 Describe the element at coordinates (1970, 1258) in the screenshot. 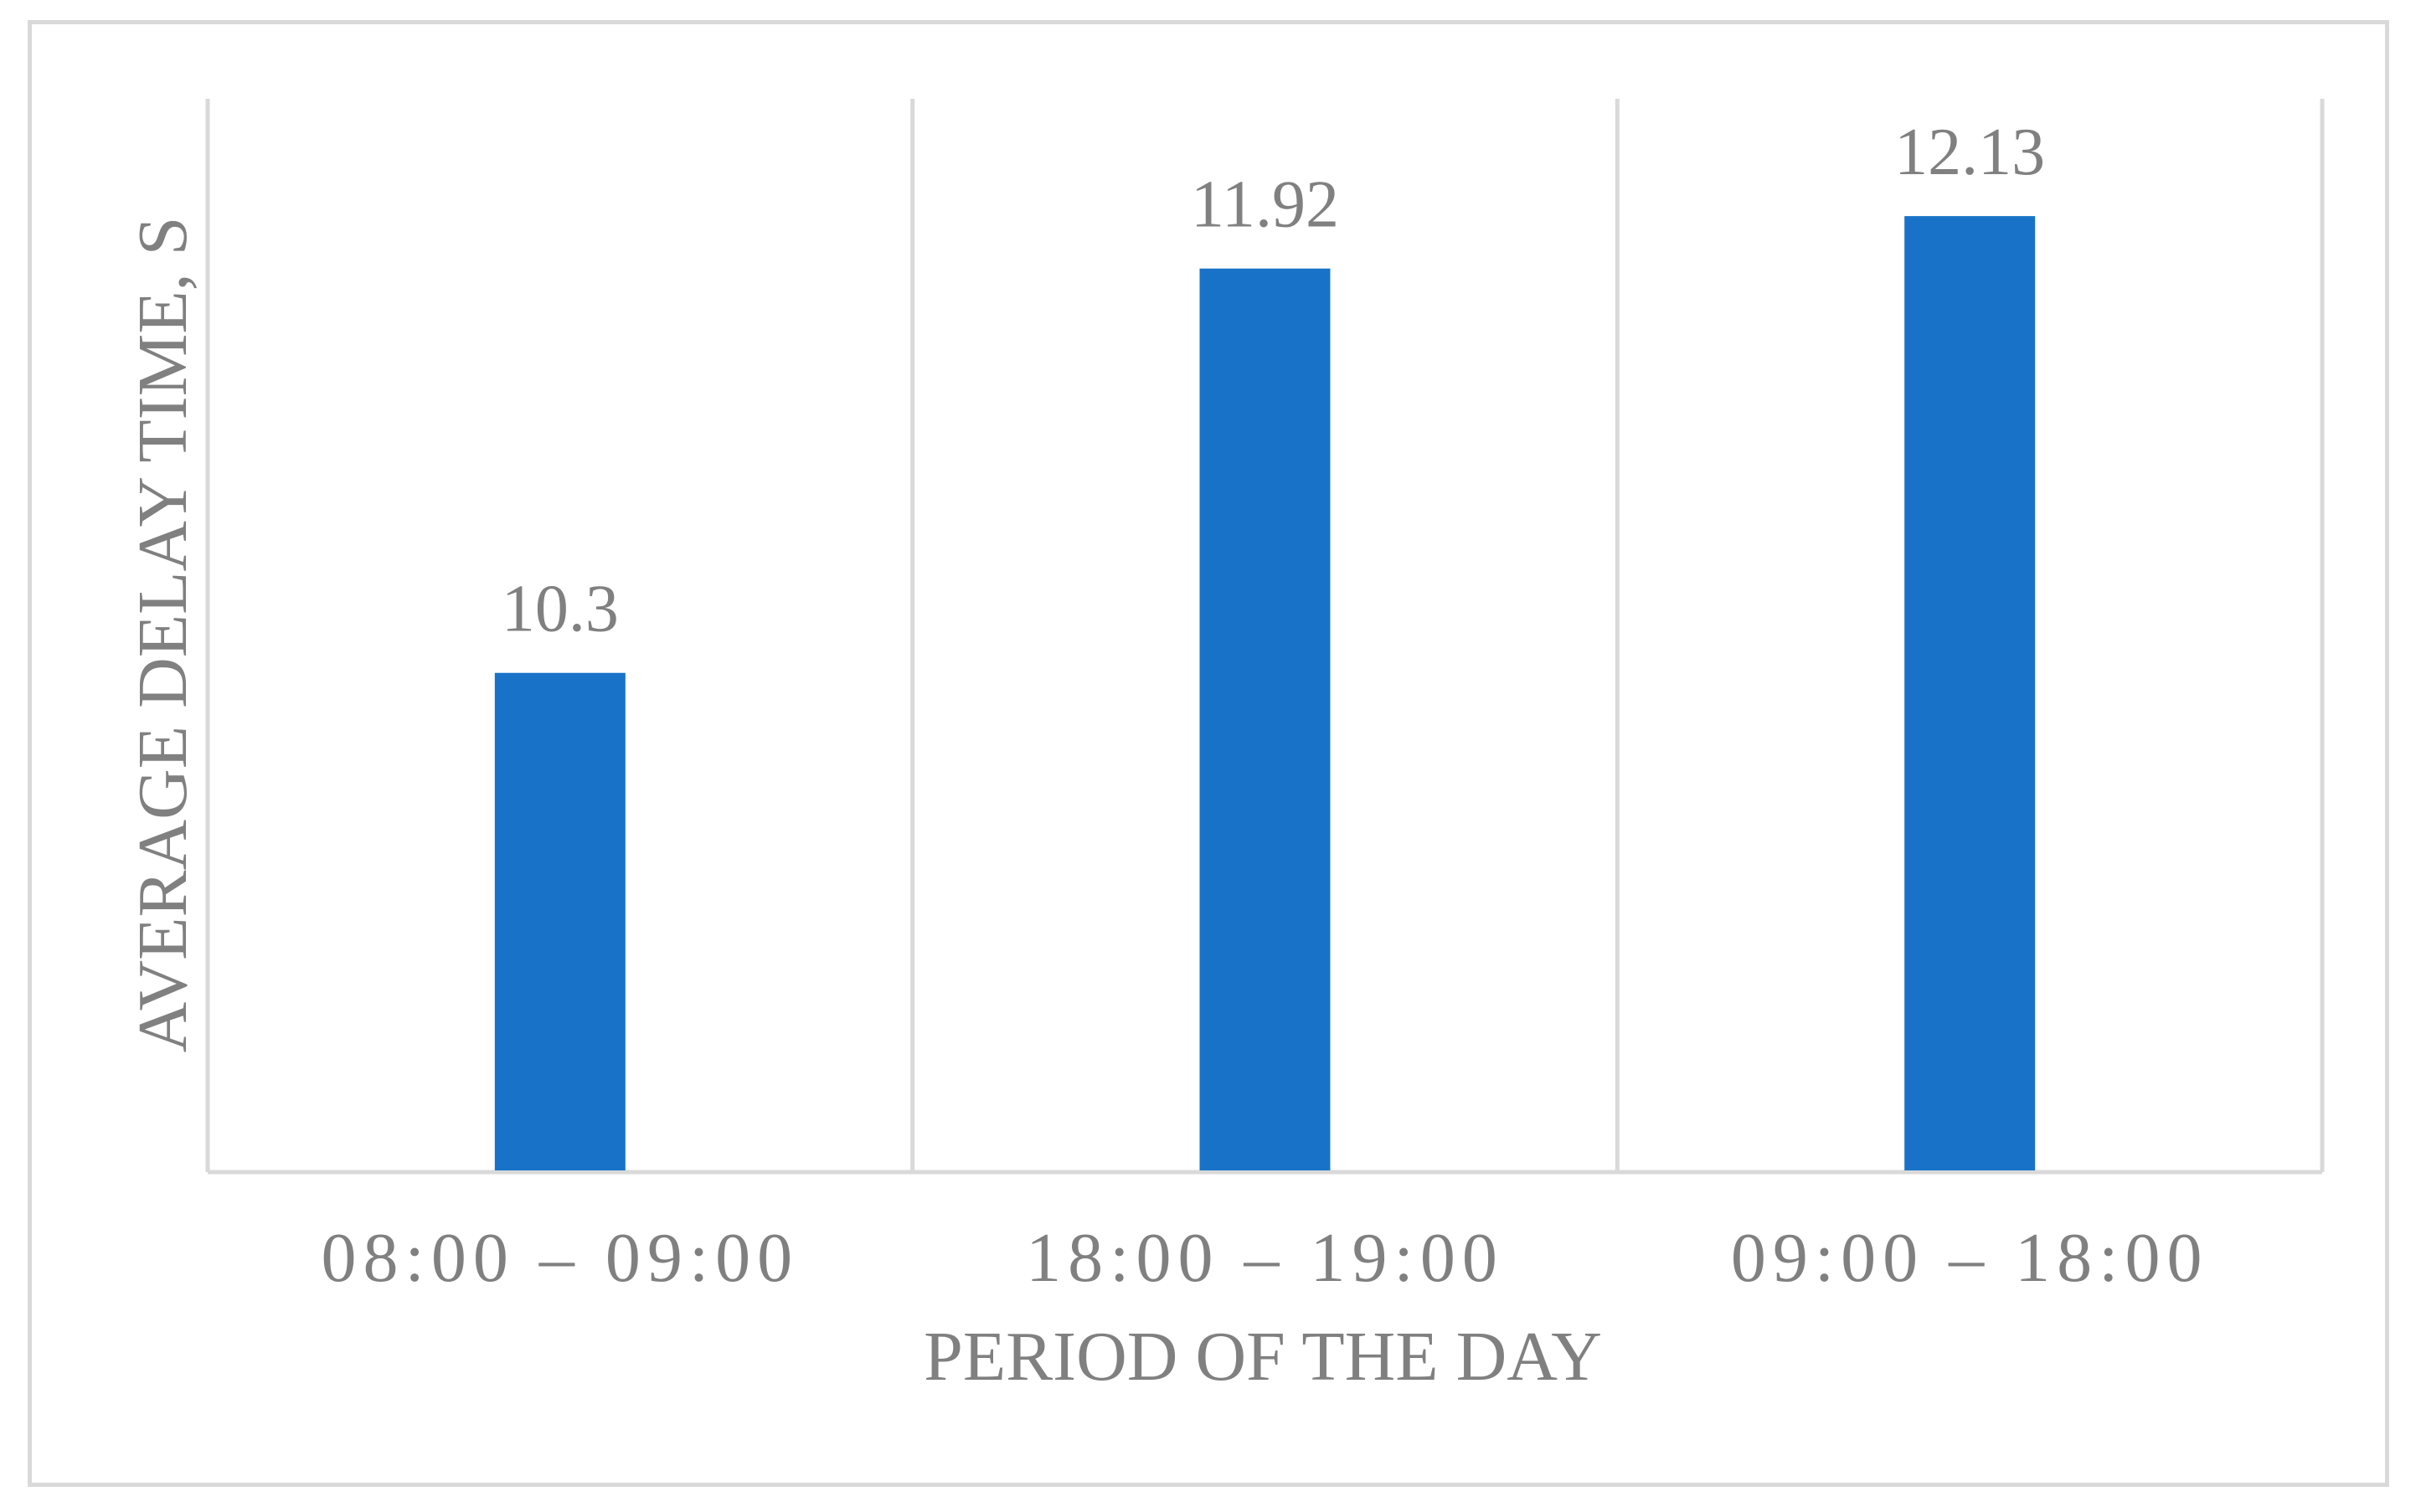

I see `x-tick-label: 09:00 – 18:00` at that location.